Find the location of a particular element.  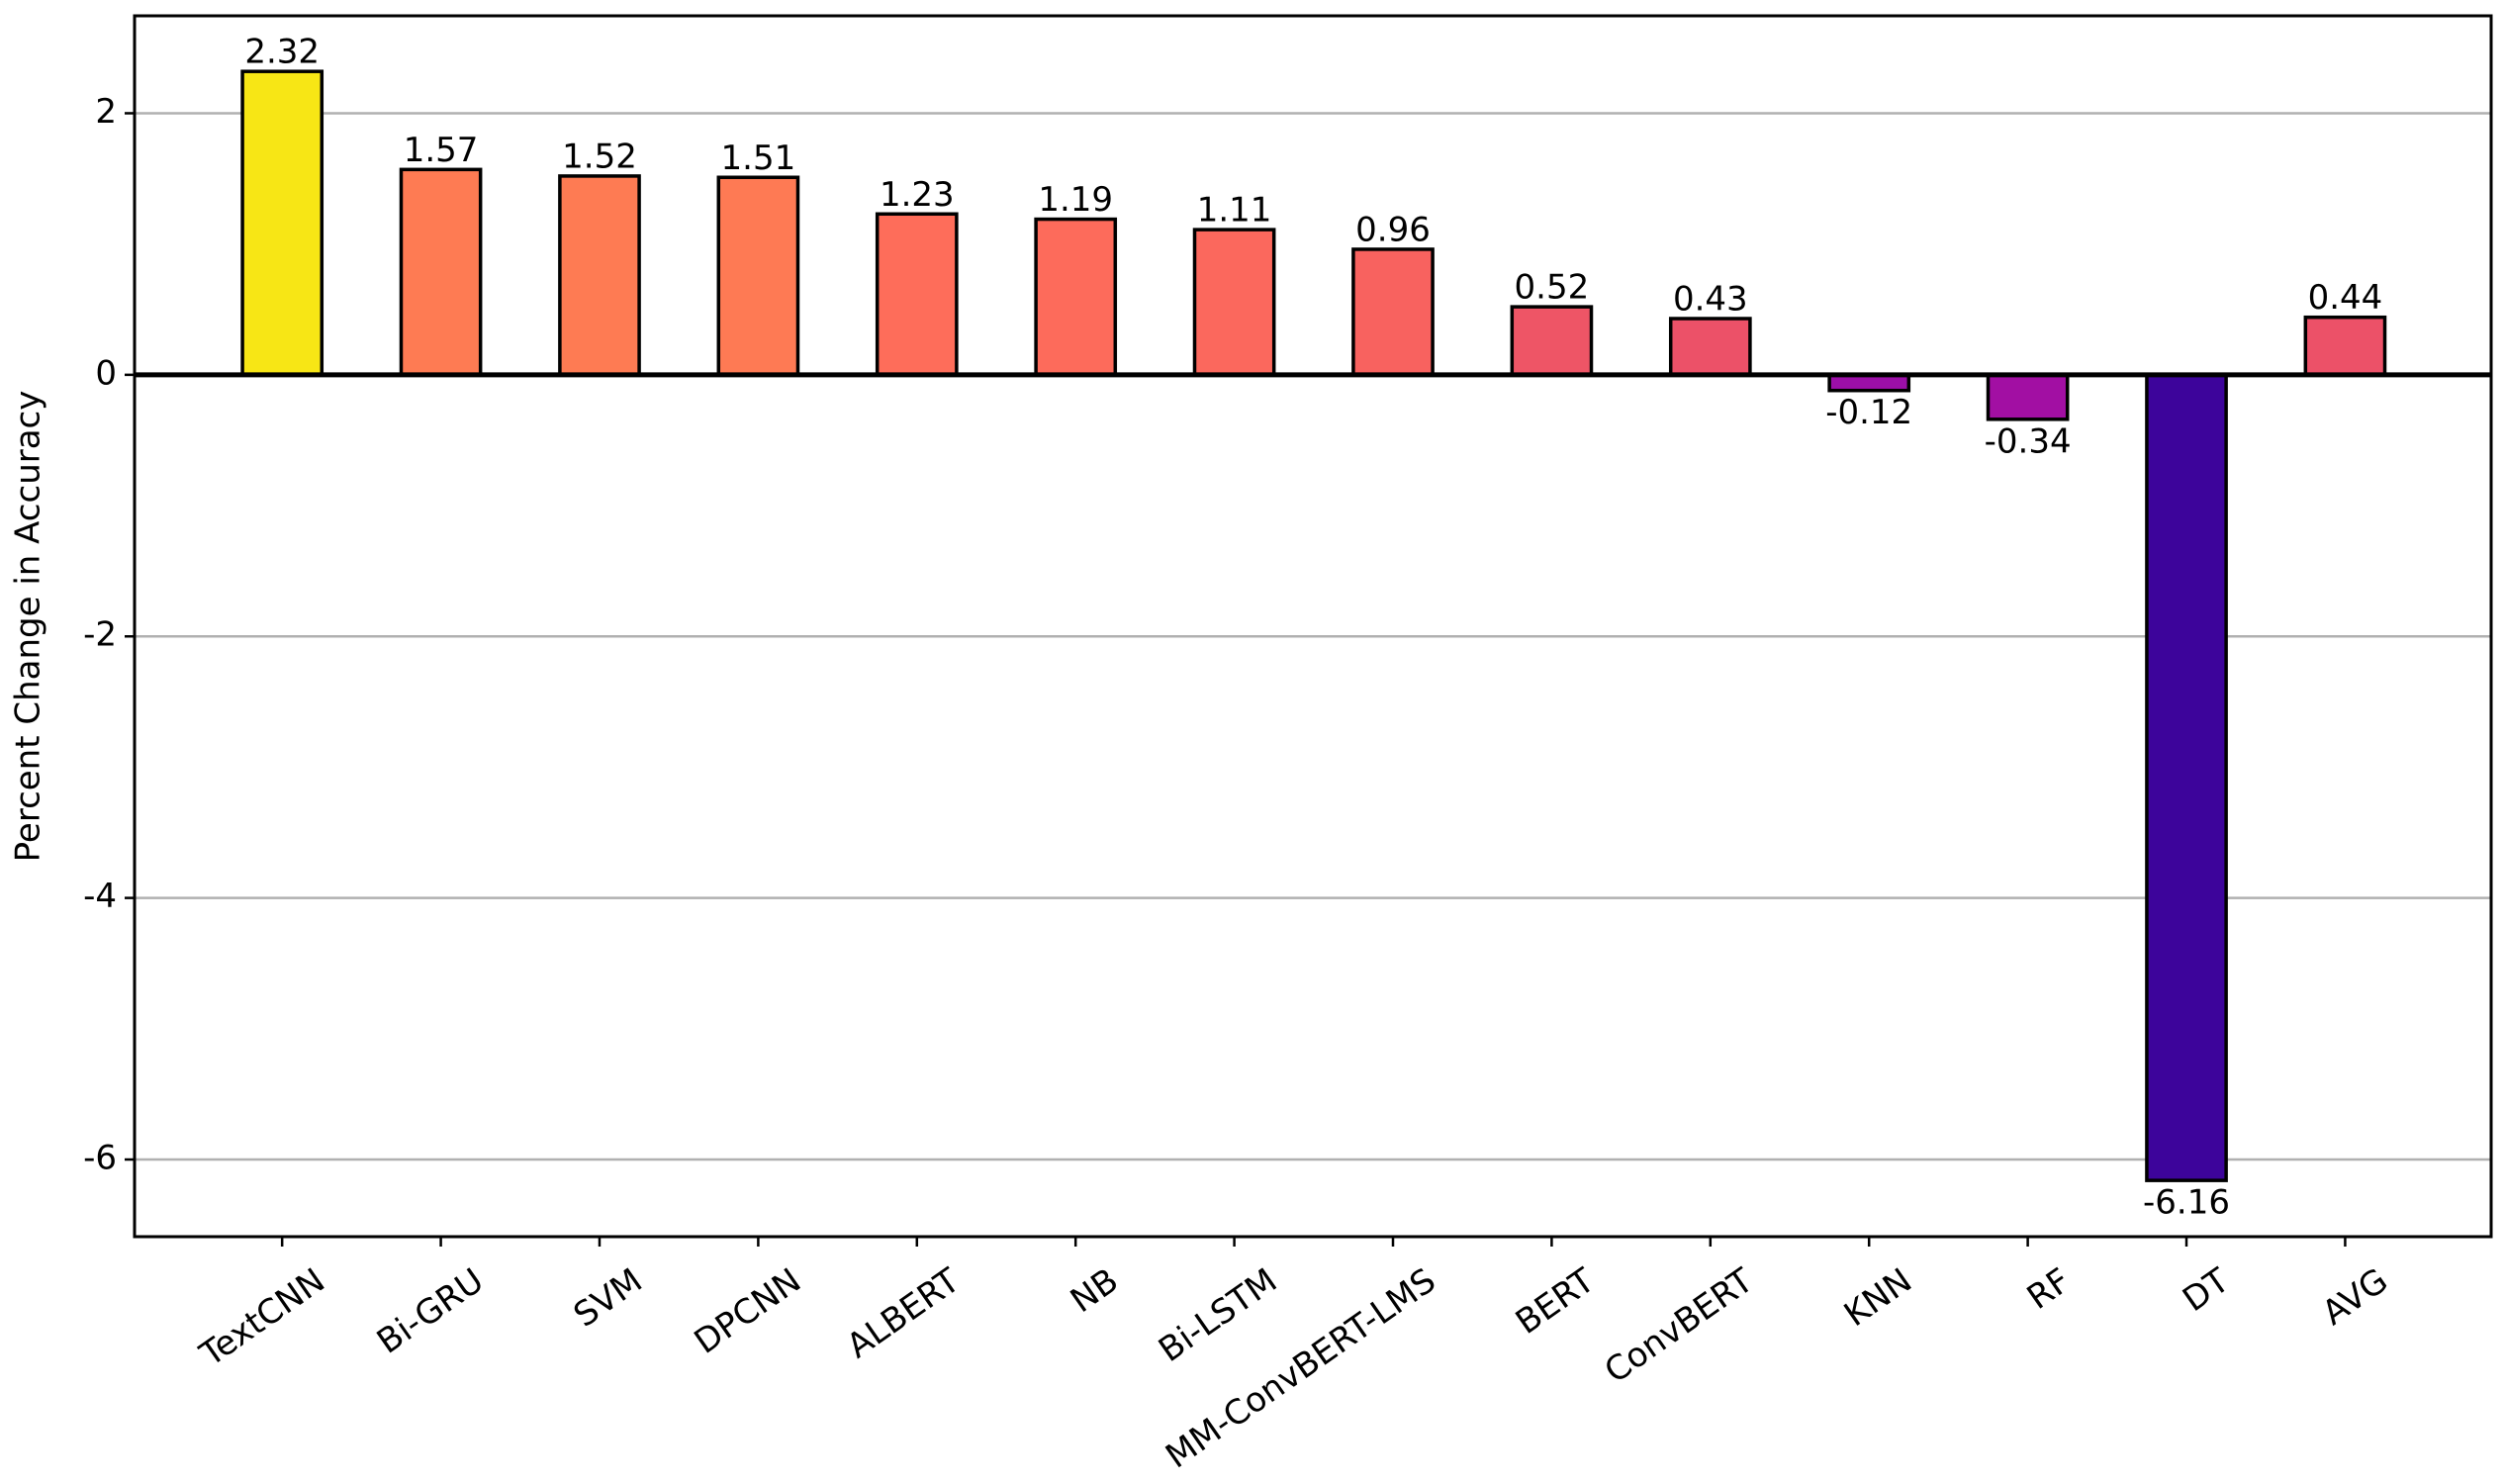

x-tick-label: ConvBERT is located at coordinates (1679, 1325).